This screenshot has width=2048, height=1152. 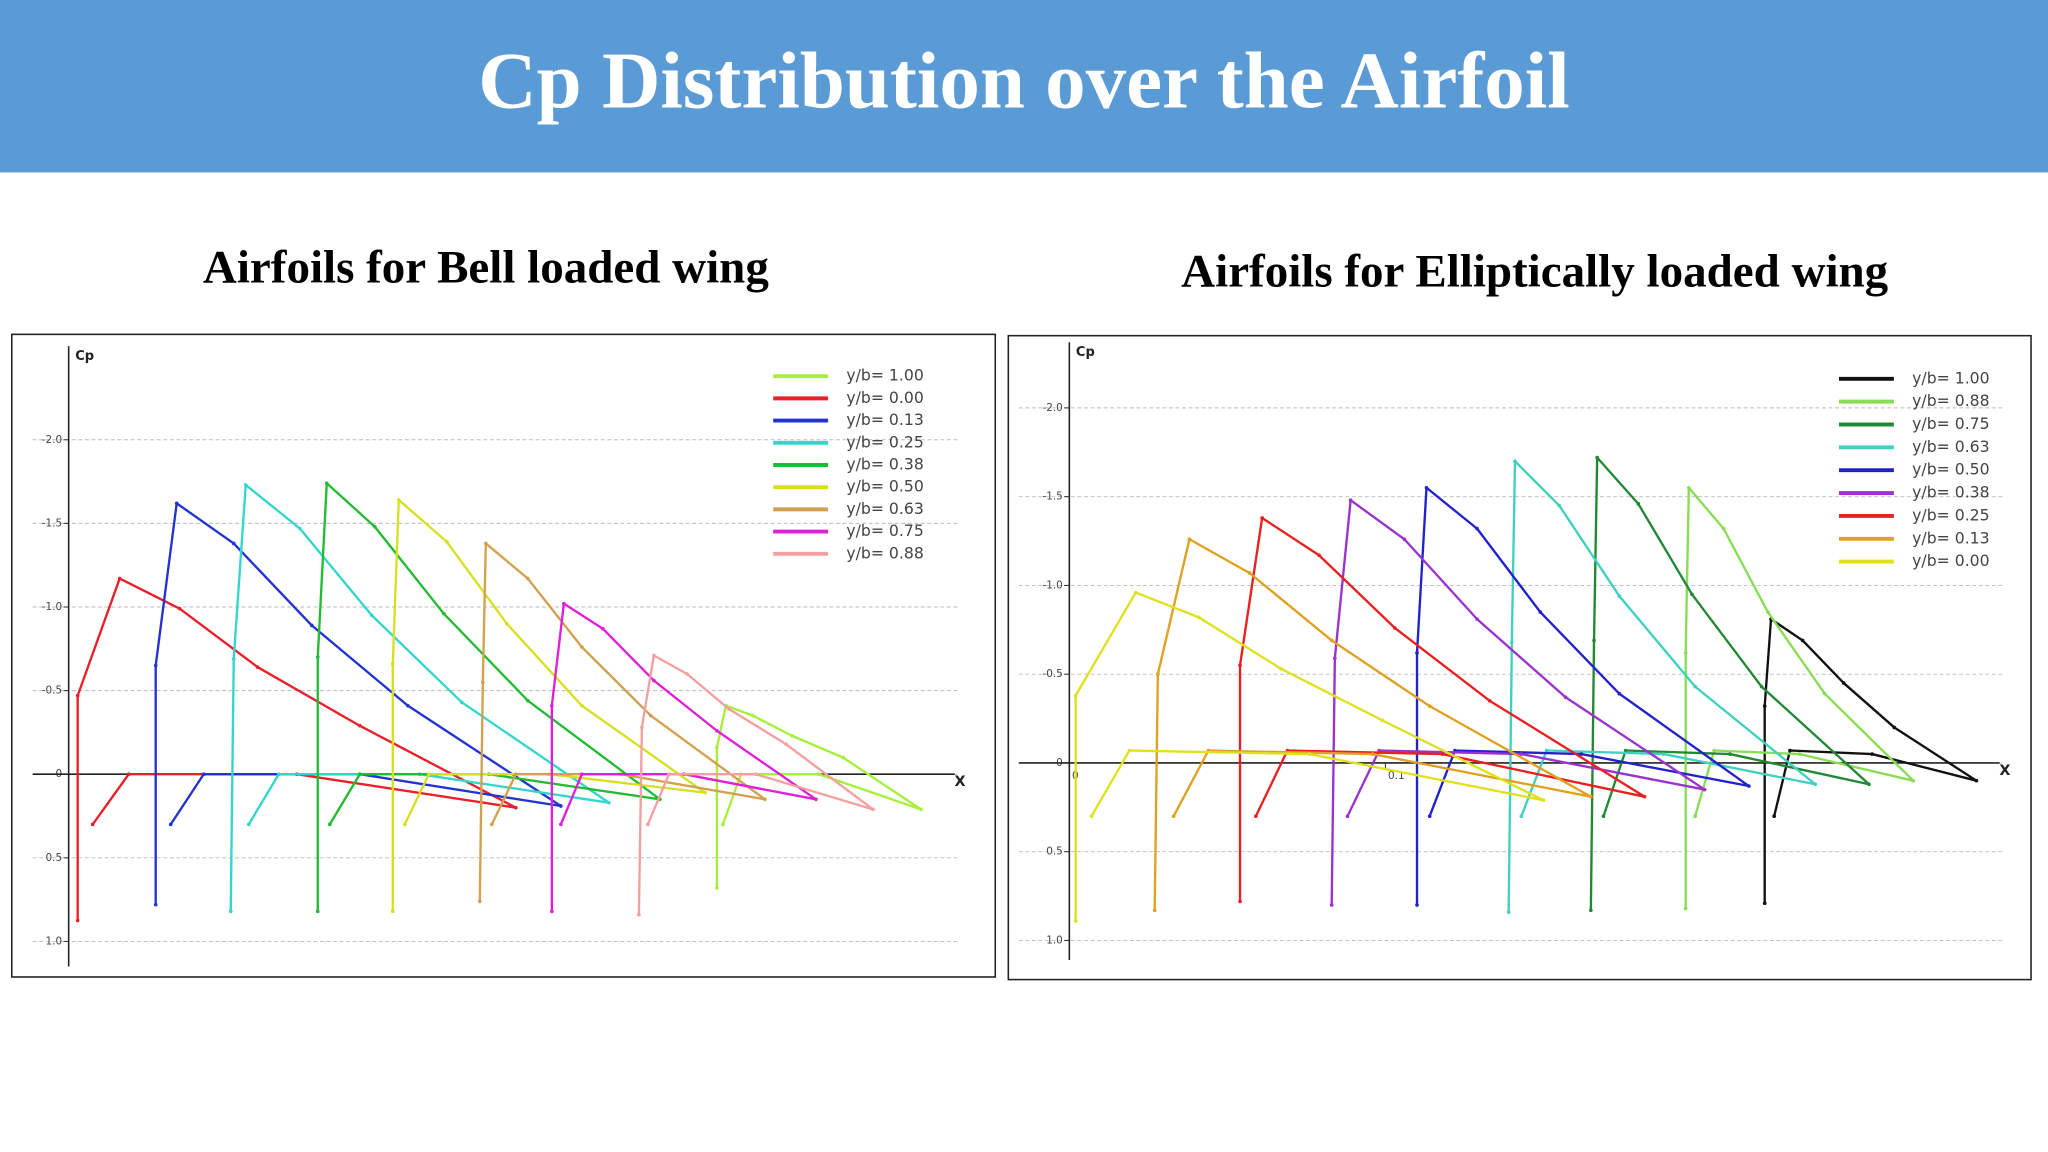 I want to click on legend-label: y/b= 0.88, so click(x=884, y=552).